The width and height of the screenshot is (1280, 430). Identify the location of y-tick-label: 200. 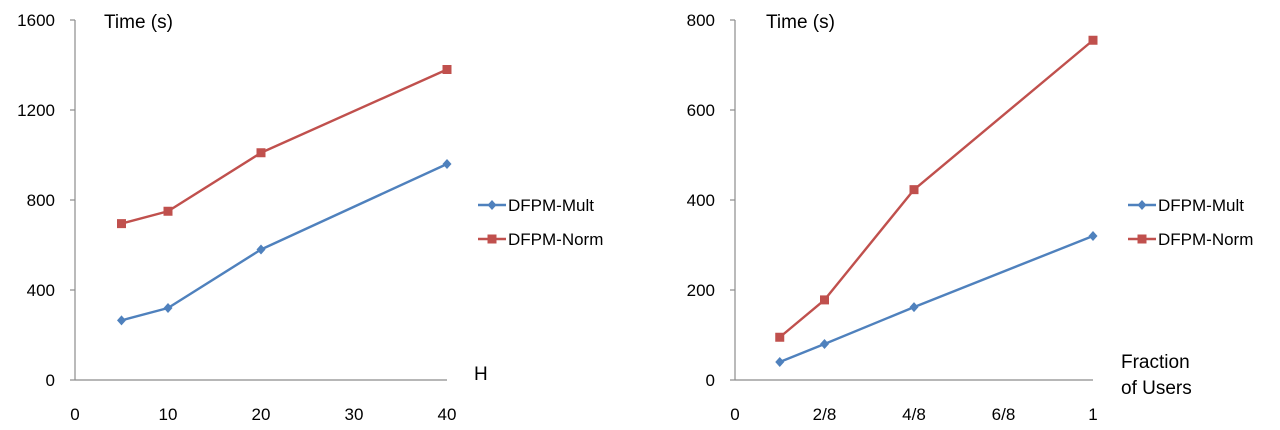
(701, 290).